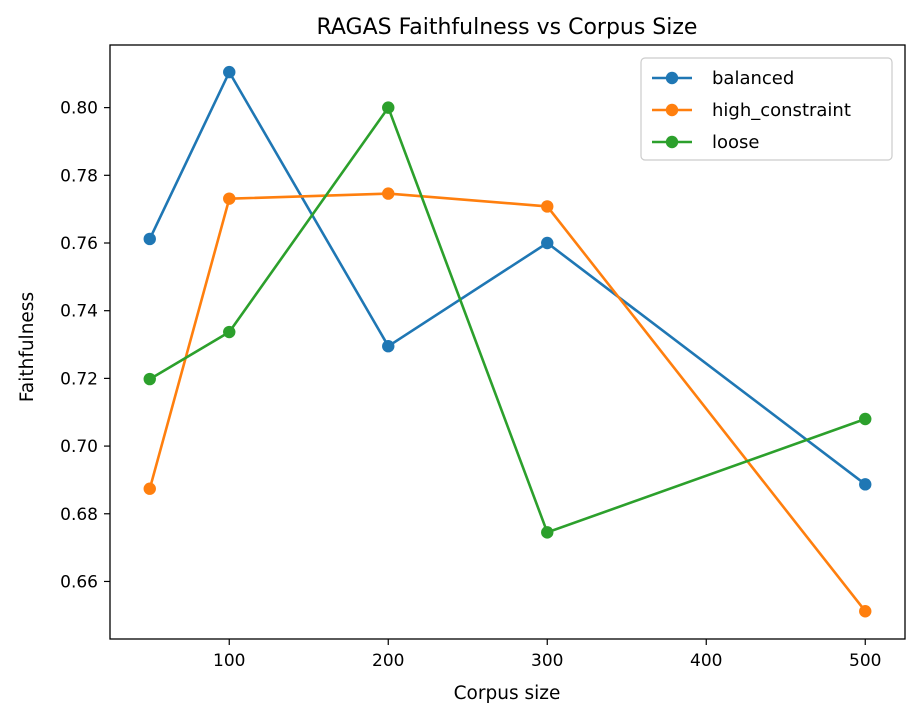  What do you see at coordinates (79, 109) in the screenshot?
I see `y-tick-label: 0.80` at bounding box center [79, 109].